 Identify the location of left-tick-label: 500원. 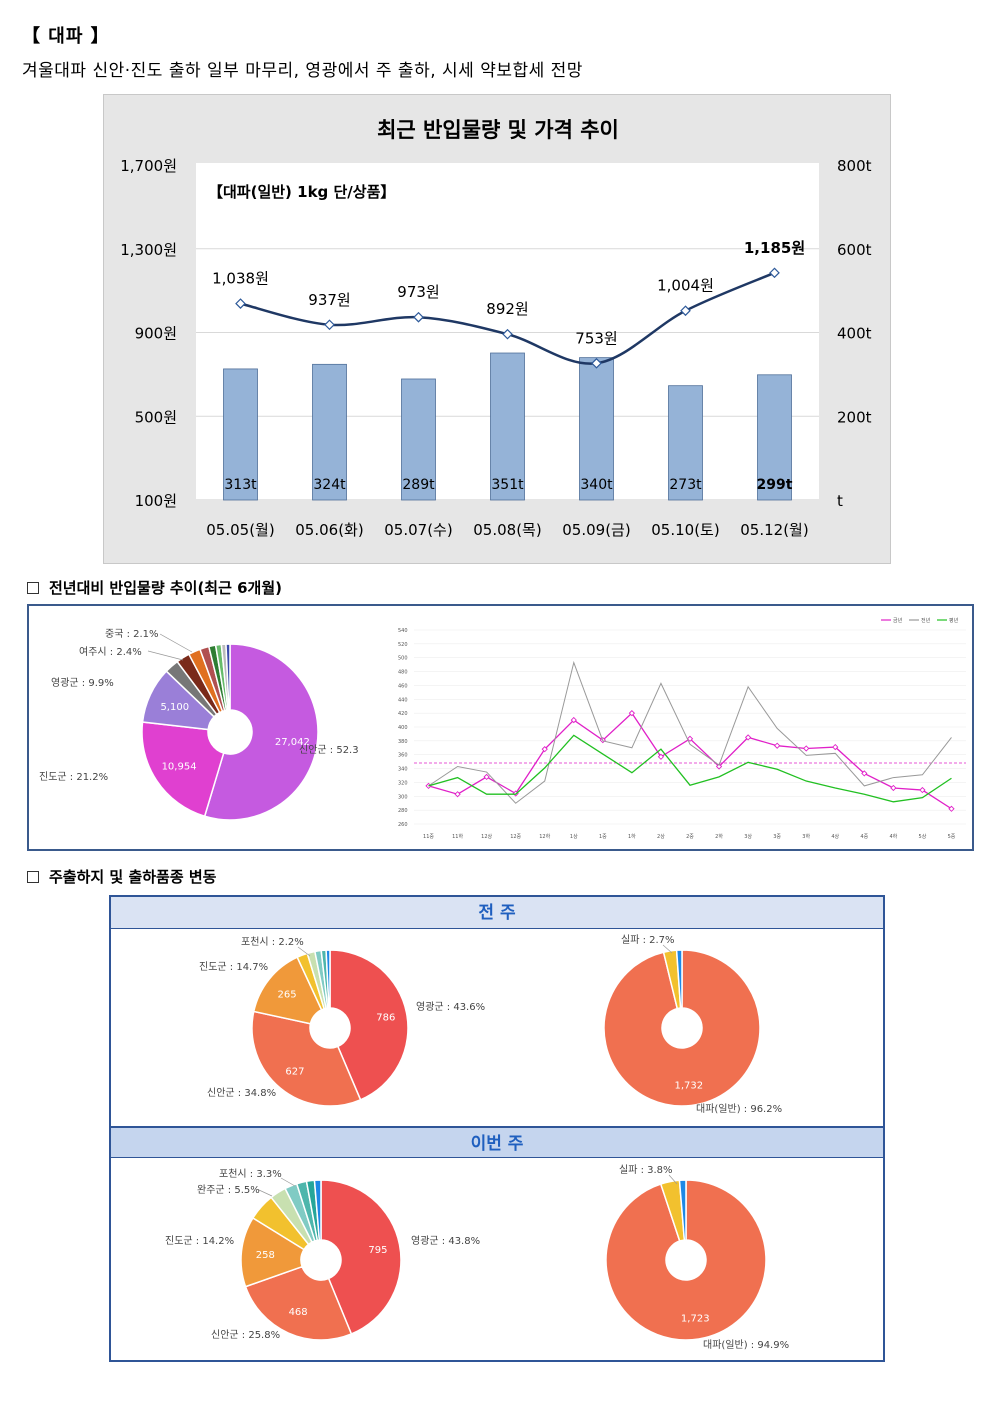
(156, 417).